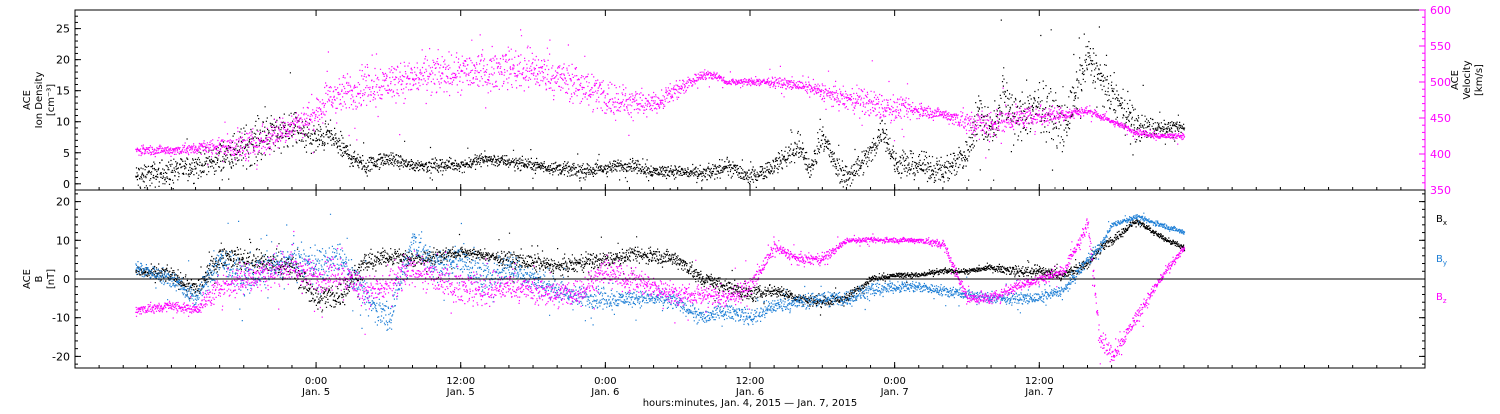 The image size is (1500, 414). What do you see at coordinates (39, 100) in the screenshot?
I see `top-left-axis-label-line: Ion Density` at bounding box center [39, 100].